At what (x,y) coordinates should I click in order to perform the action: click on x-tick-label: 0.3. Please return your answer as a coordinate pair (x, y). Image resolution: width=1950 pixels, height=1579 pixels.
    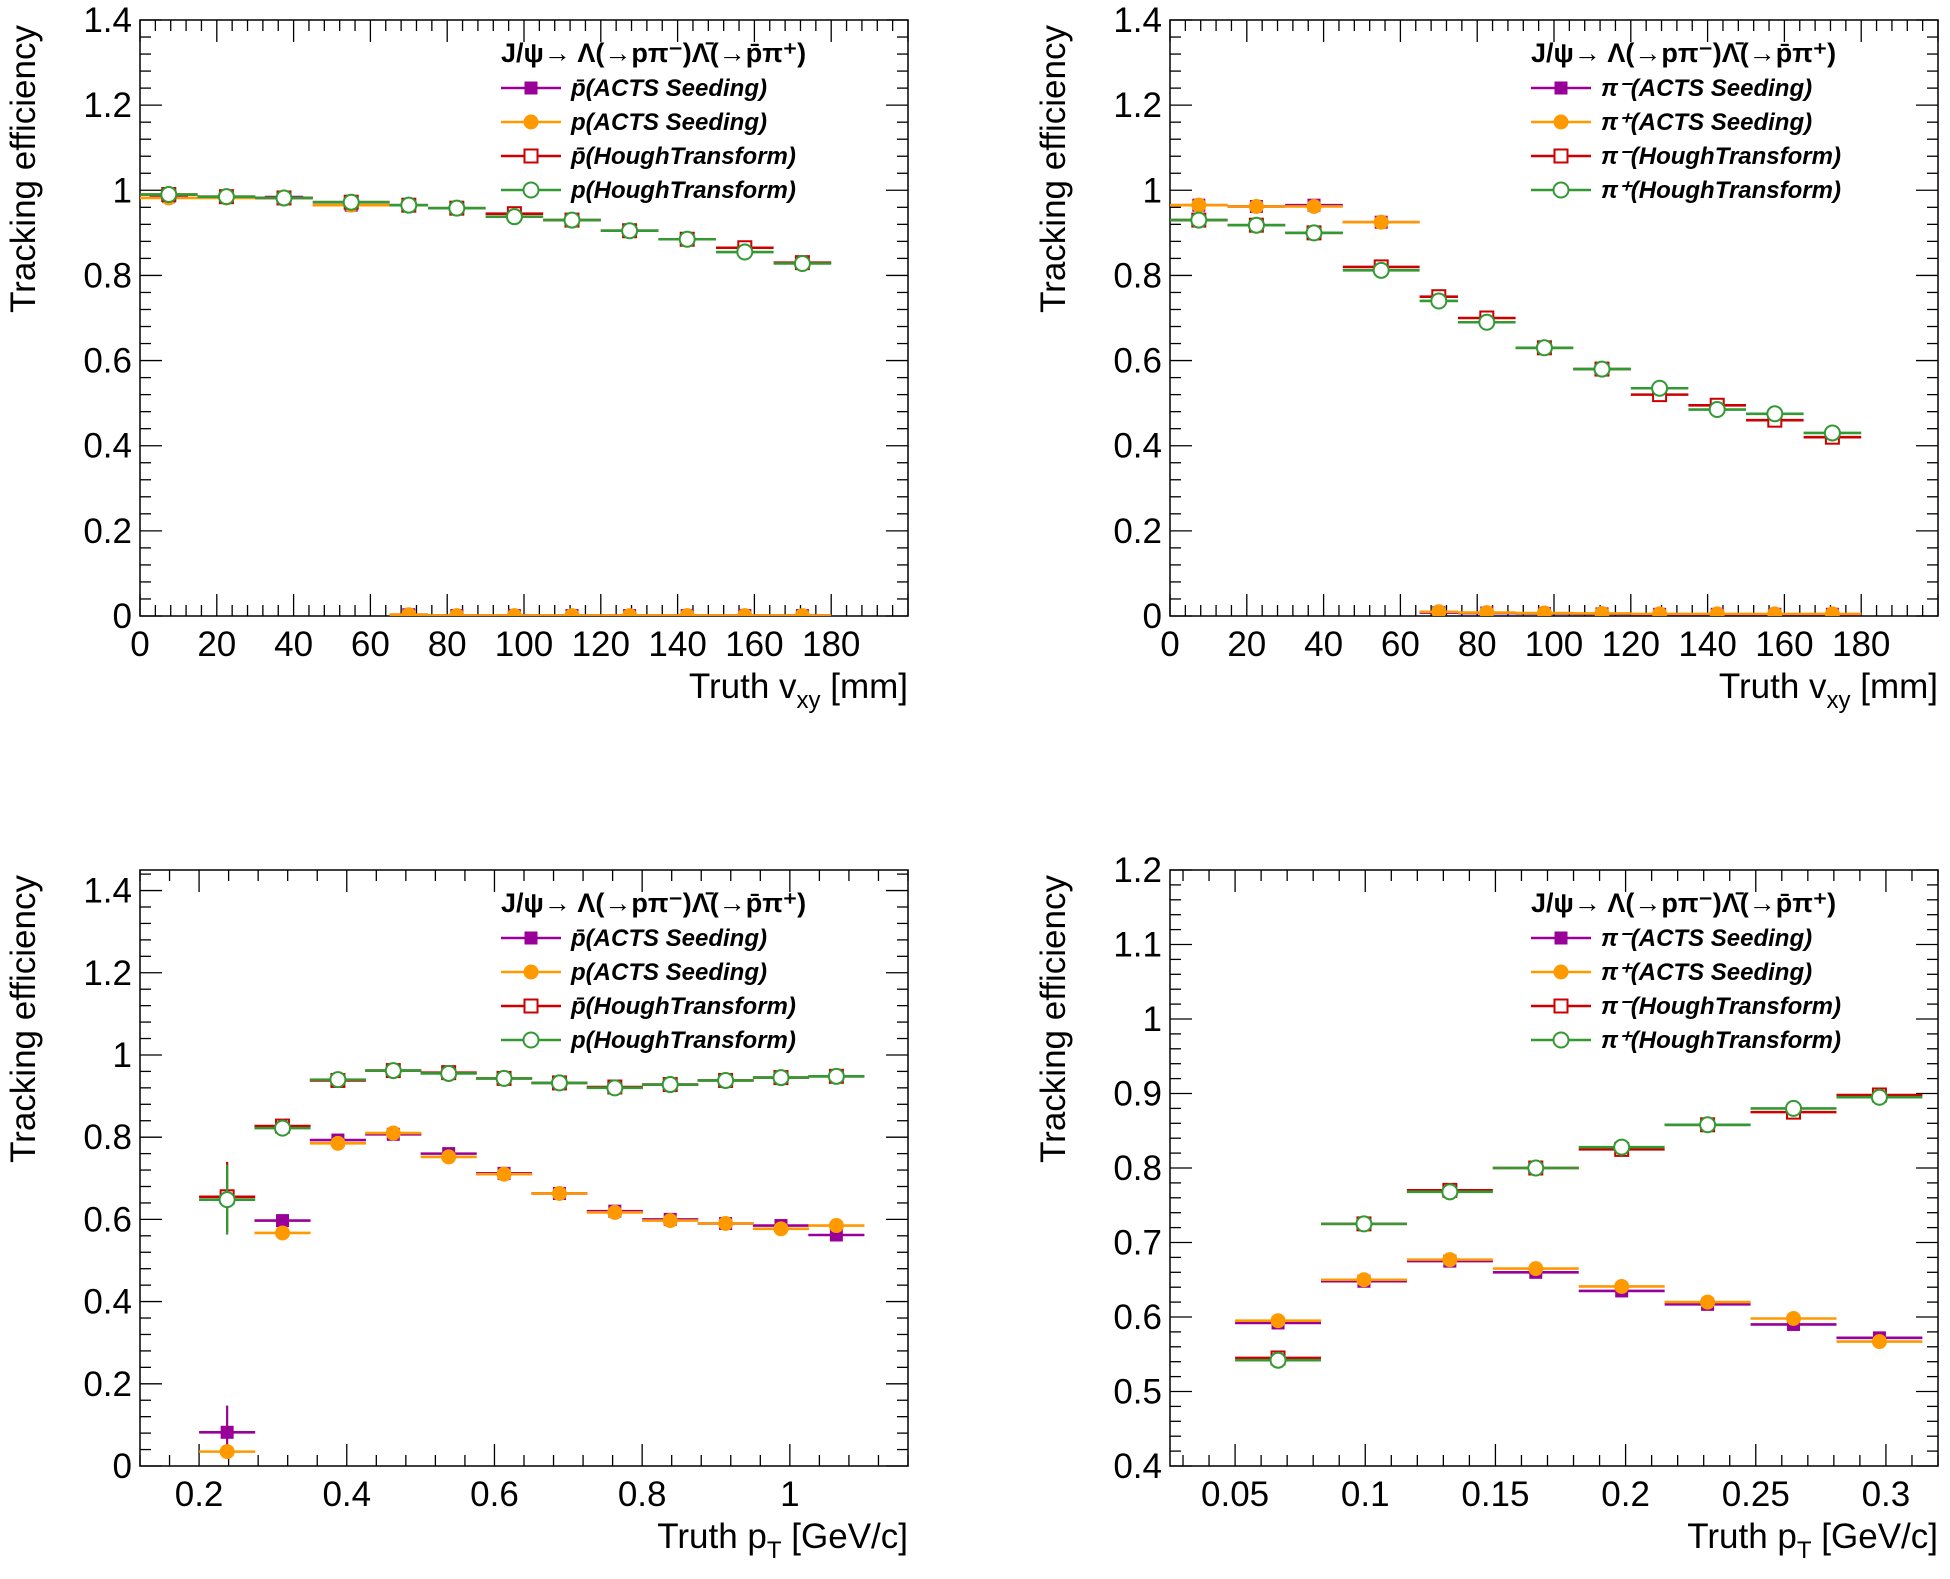
    Looking at the image, I should click on (1886, 1494).